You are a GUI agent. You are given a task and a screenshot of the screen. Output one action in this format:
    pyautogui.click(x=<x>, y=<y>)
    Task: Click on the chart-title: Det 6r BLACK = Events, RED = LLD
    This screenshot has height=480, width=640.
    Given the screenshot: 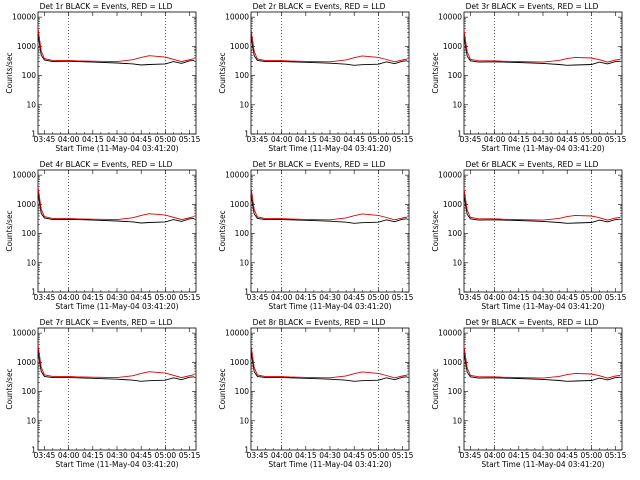 What is the action you would take?
    pyautogui.click(x=532, y=164)
    